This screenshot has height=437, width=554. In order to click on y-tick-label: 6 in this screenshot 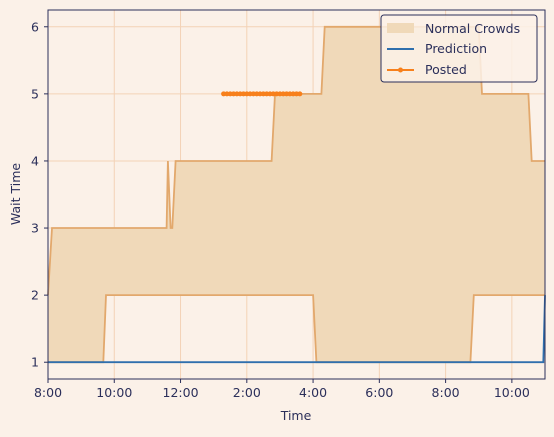, I will do `click(35, 26)`.